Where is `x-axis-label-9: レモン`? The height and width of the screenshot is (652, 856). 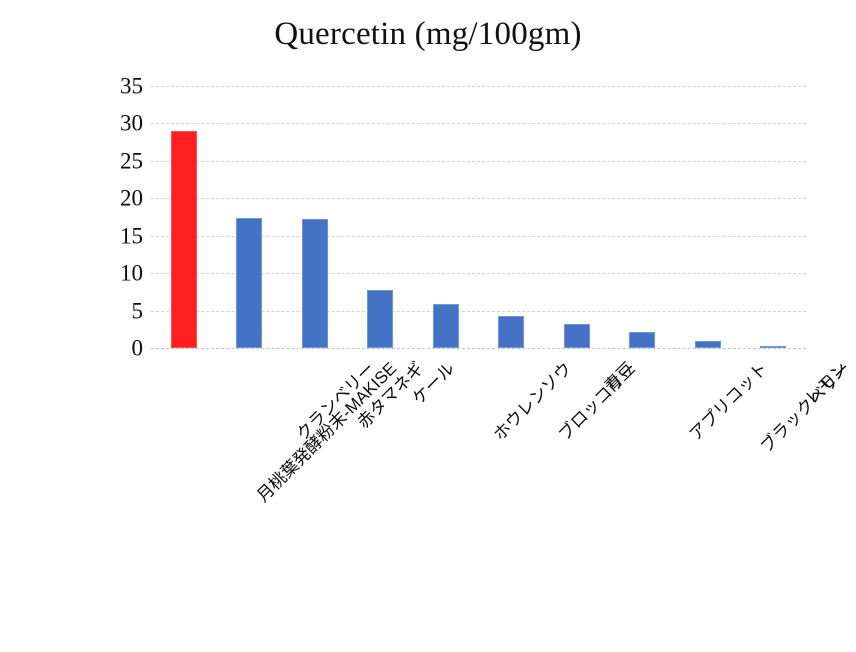
x-axis-label-9: レモン is located at coordinates (827, 383).